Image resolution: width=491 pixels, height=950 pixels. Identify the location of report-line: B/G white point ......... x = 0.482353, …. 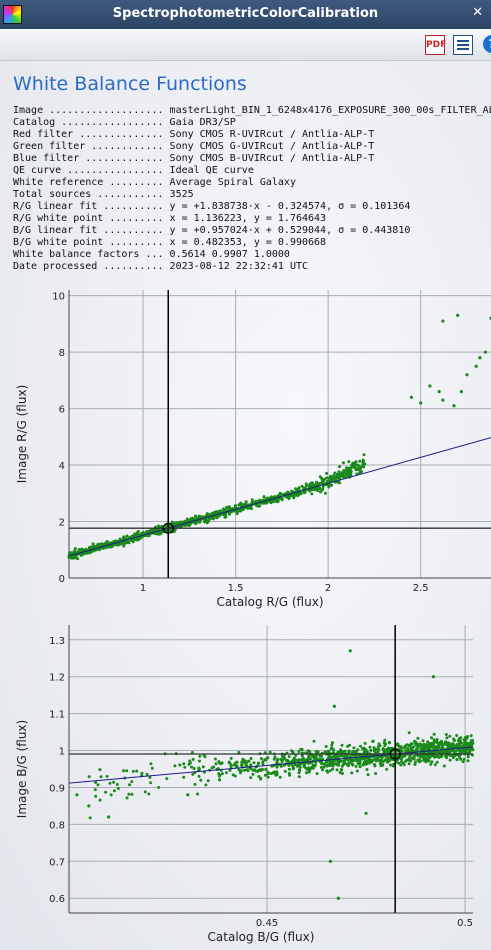
(252, 243).